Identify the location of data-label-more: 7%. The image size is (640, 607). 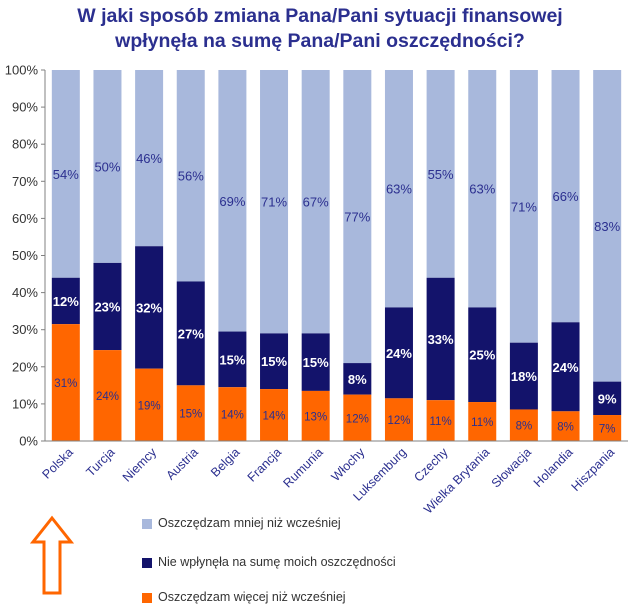
(607, 430).